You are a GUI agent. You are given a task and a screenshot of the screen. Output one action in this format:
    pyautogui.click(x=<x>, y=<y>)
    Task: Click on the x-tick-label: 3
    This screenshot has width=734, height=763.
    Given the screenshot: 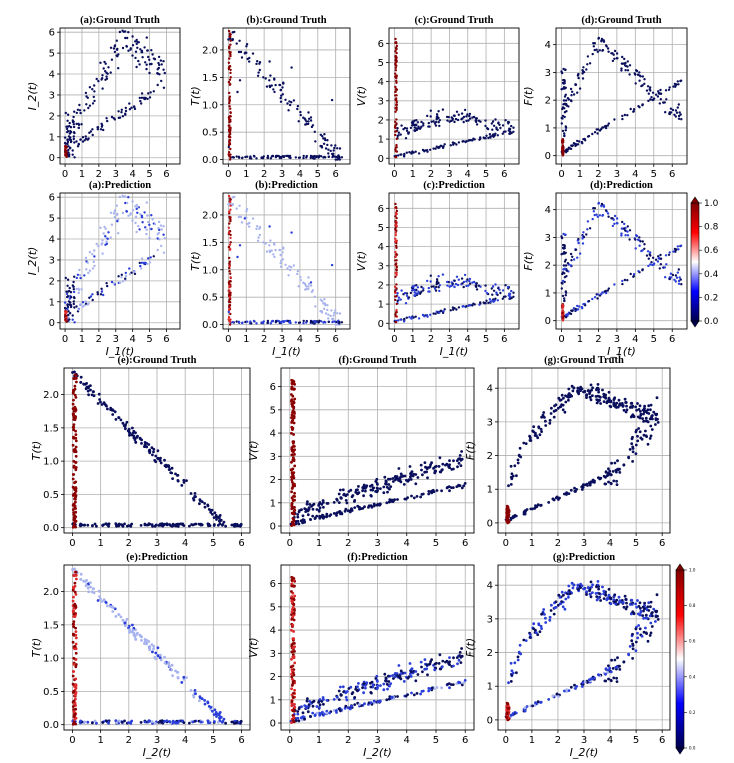 What is the action you would take?
    pyautogui.click(x=617, y=339)
    